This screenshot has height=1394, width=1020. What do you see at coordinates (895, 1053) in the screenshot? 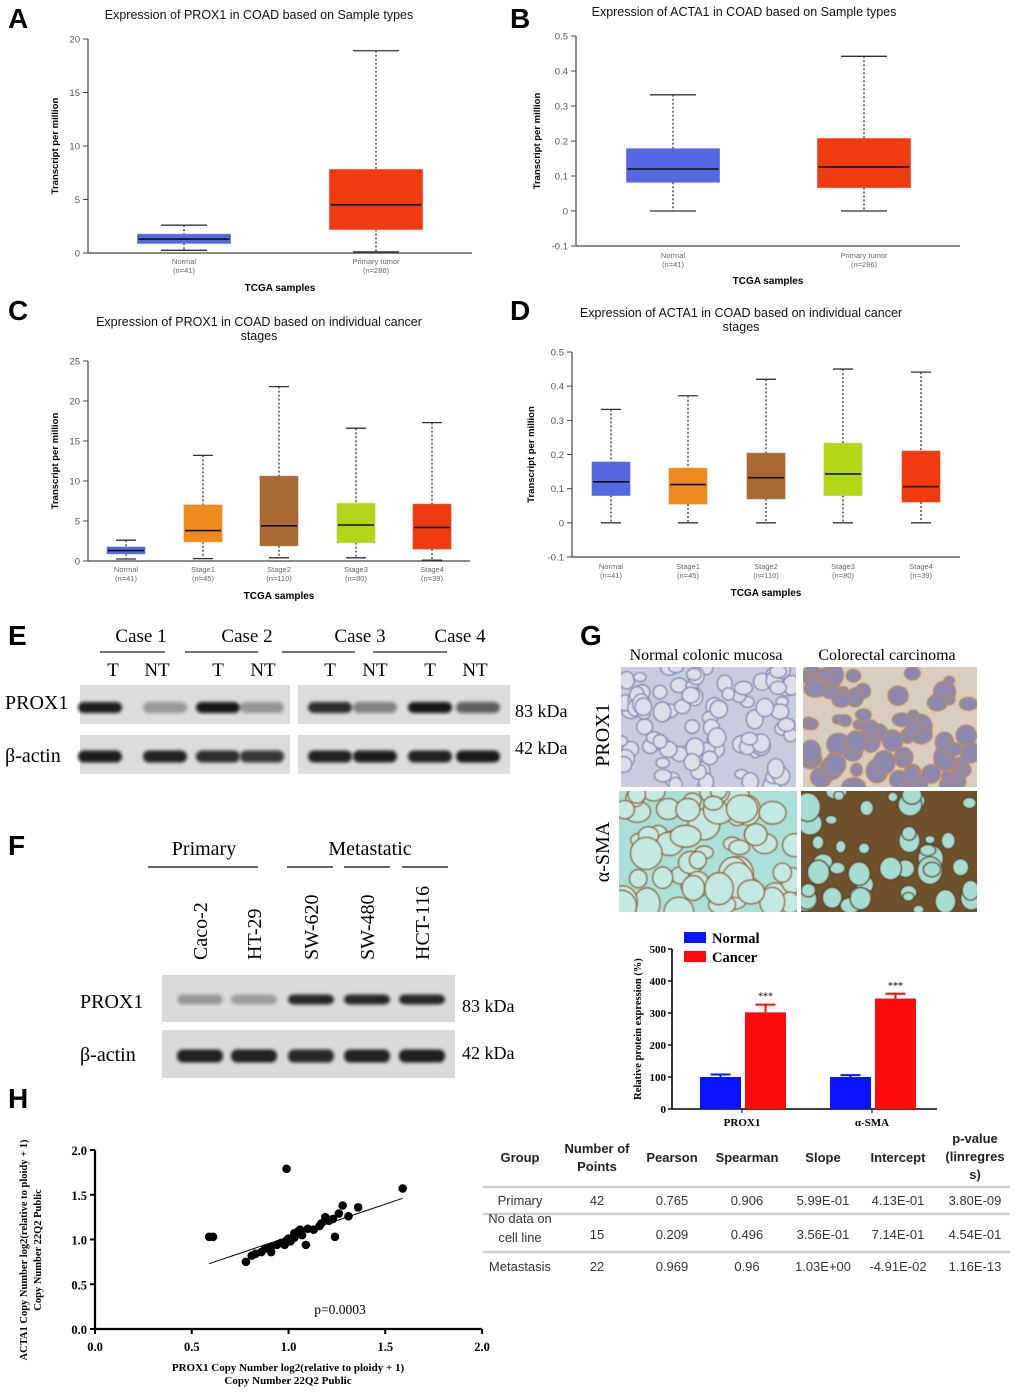
I see `bar-cancer` at bounding box center [895, 1053].